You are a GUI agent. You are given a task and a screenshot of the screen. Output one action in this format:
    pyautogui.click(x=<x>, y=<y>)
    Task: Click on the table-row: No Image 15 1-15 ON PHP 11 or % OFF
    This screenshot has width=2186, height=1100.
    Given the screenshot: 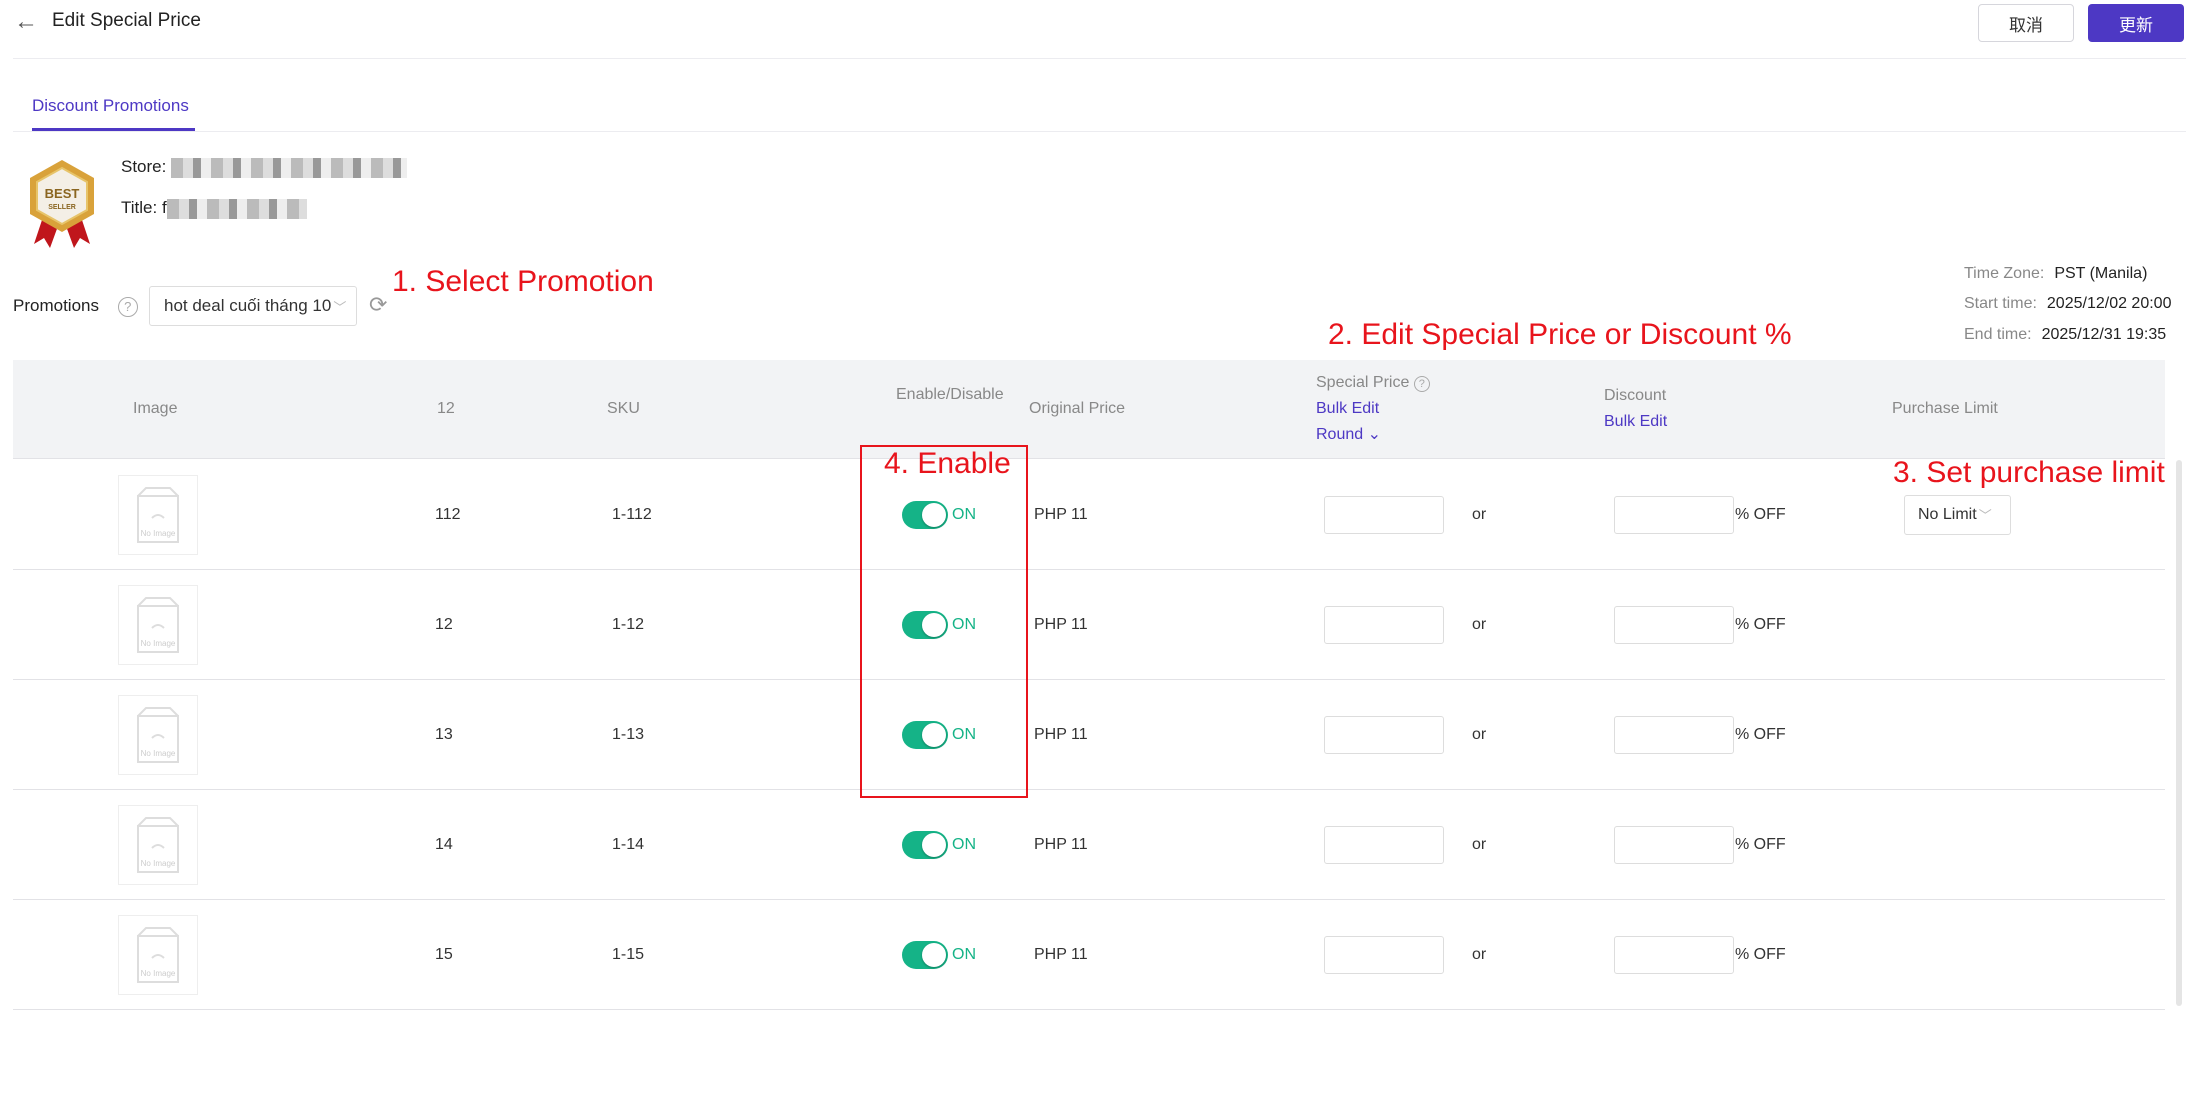 What is the action you would take?
    pyautogui.click(x=1089, y=955)
    